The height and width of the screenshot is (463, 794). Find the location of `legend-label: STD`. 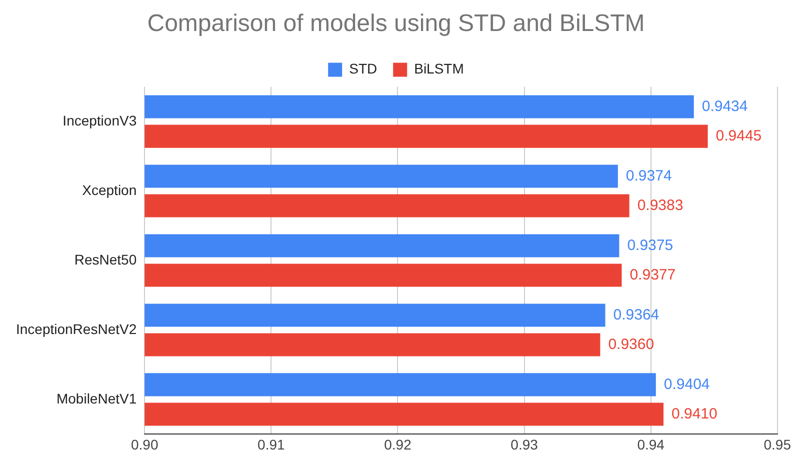

legend-label: STD is located at coordinates (363, 68).